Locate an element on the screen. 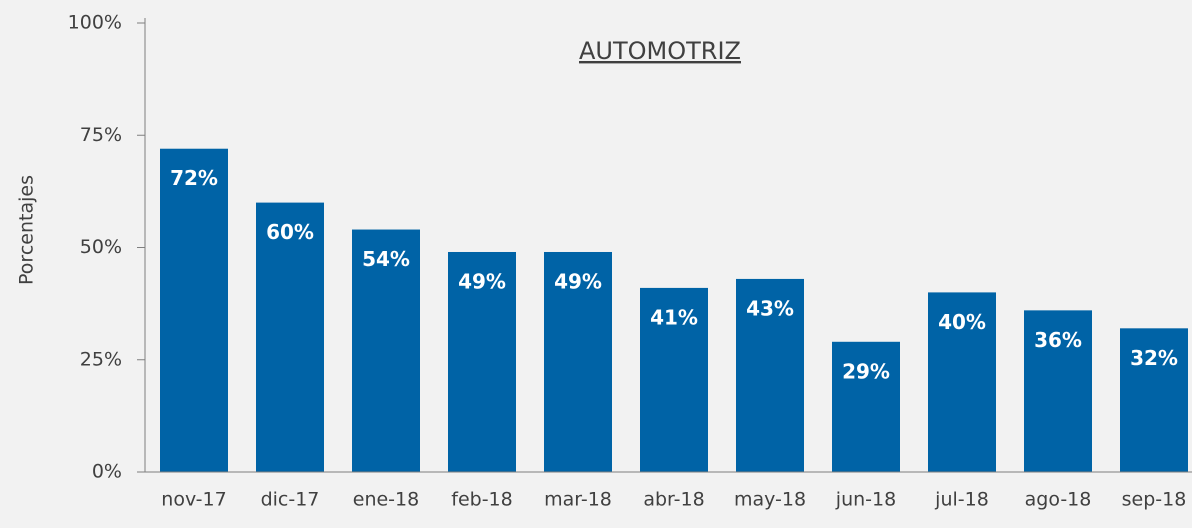 This screenshot has width=1192, height=528. value-label: 60% is located at coordinates (290, 232).